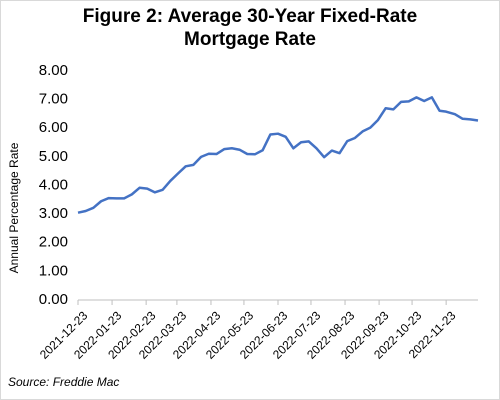  I want to click on y-tick-label: 8.00, so click(53, 70).